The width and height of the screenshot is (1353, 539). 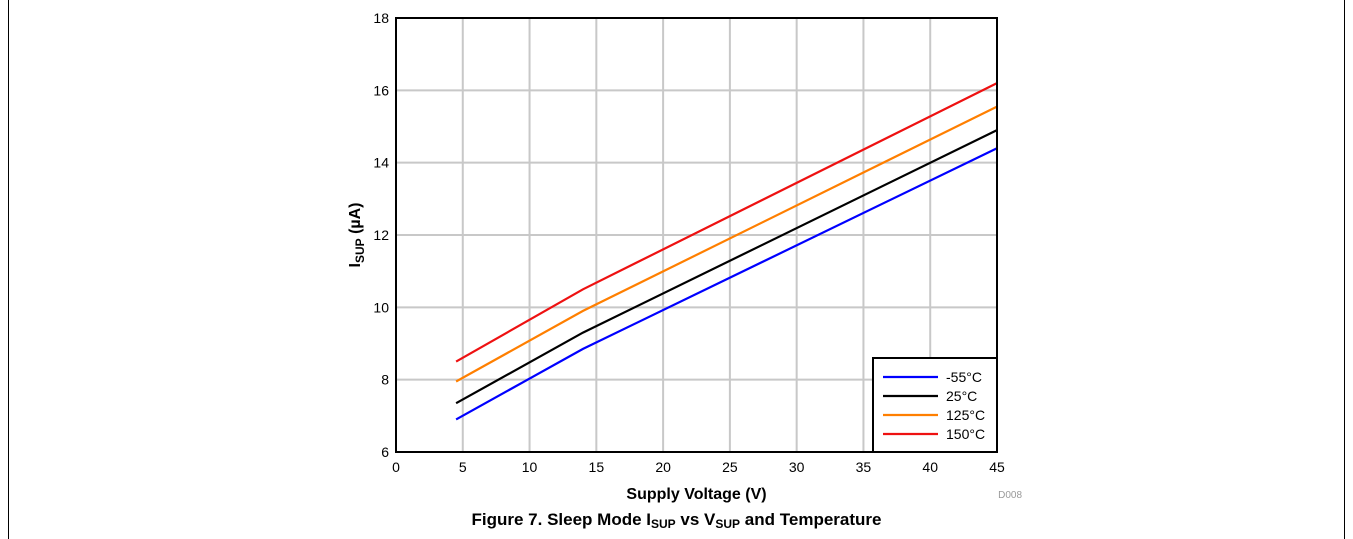 What do you see at coordinates (864, 467) in the screenshot?
I see `x-tick-label: 35` at bounding box center [864, 467].